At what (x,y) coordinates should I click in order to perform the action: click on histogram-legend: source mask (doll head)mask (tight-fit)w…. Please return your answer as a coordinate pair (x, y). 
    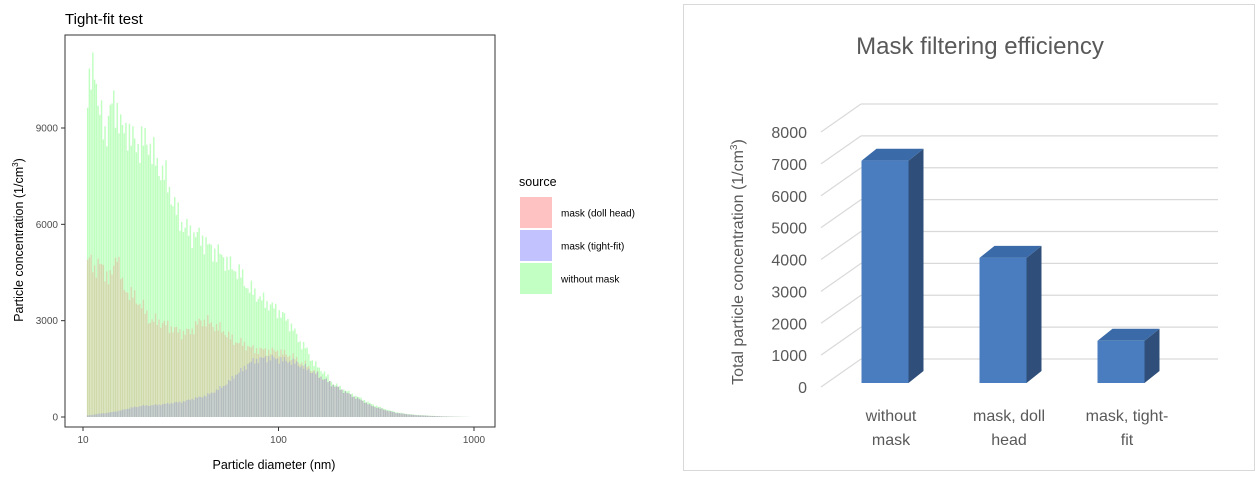
    Looking at the image, I should click on (577, 234).